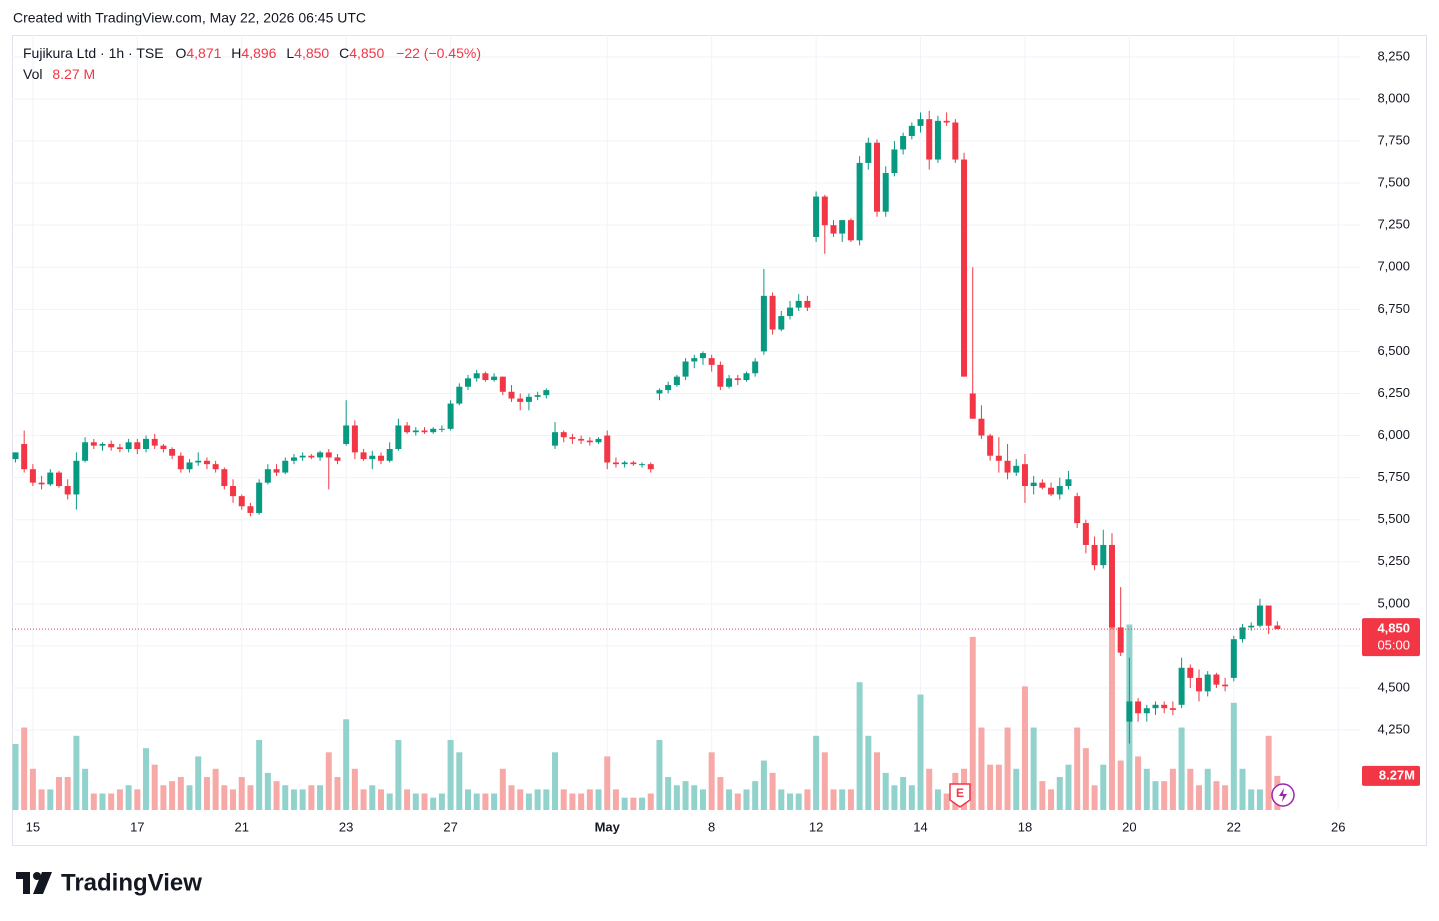 The width and height of the screenshot is (1439, 921). What do you see at coordinates (32, 74) in the screenshot?
I see `volume-title: Vol` at bounding box center [32, 74].